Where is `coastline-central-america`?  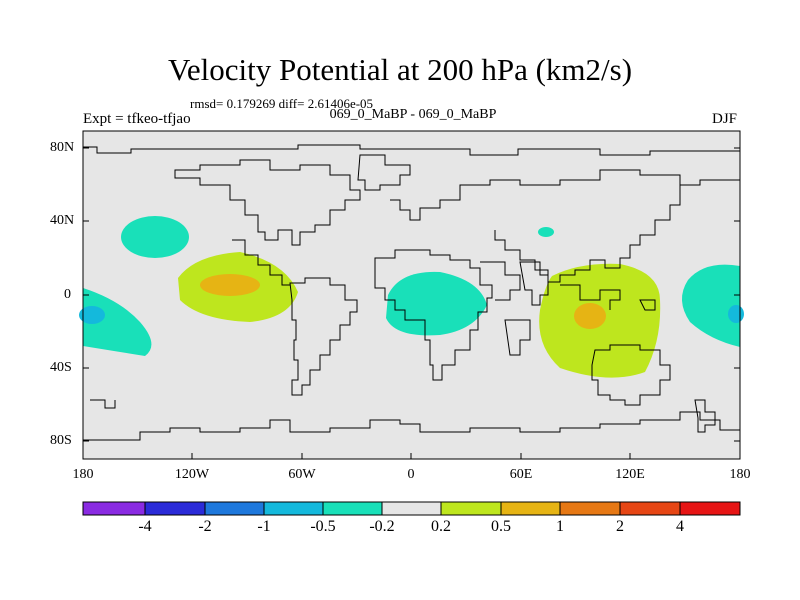 coastline-central-america is located at coordinates (261, 262).